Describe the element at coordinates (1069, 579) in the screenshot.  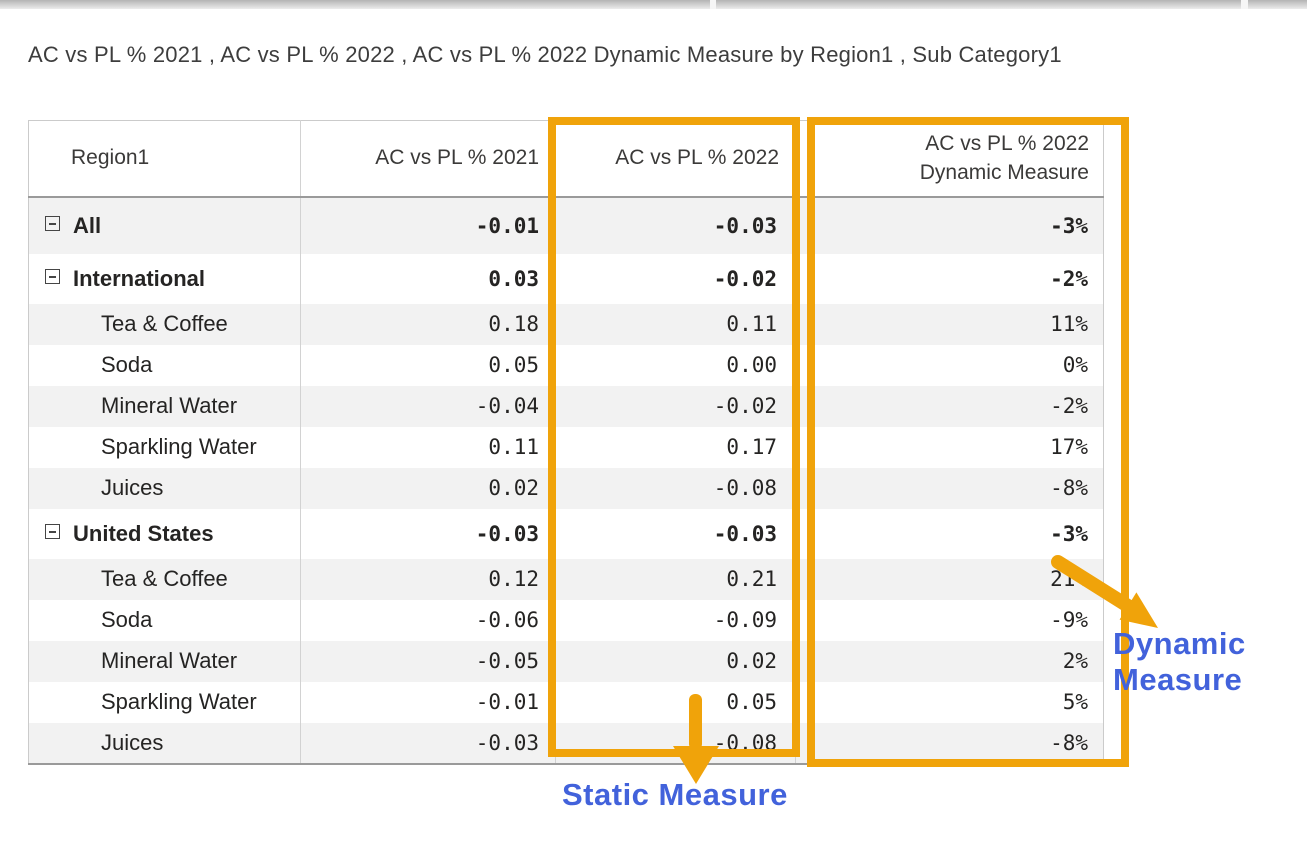
I see `cell-dynamic-measure: 21%` at that location.